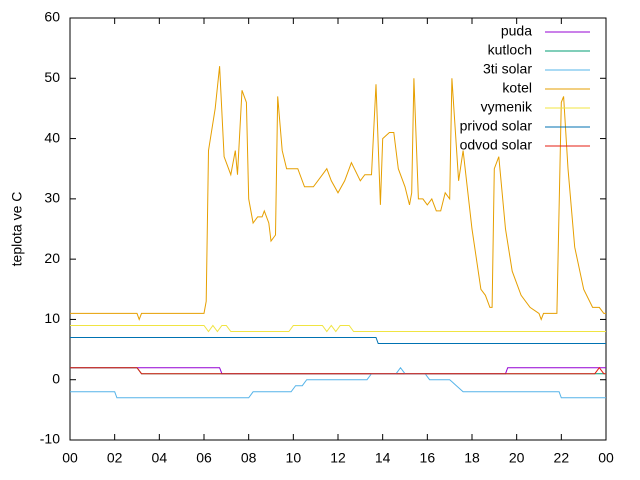 The image size is (640, 480). What do you see at coordinates (17, 229) in the screenshot?
I see `y-axis-label: teplota ve C` at bounding box center [17, 229].